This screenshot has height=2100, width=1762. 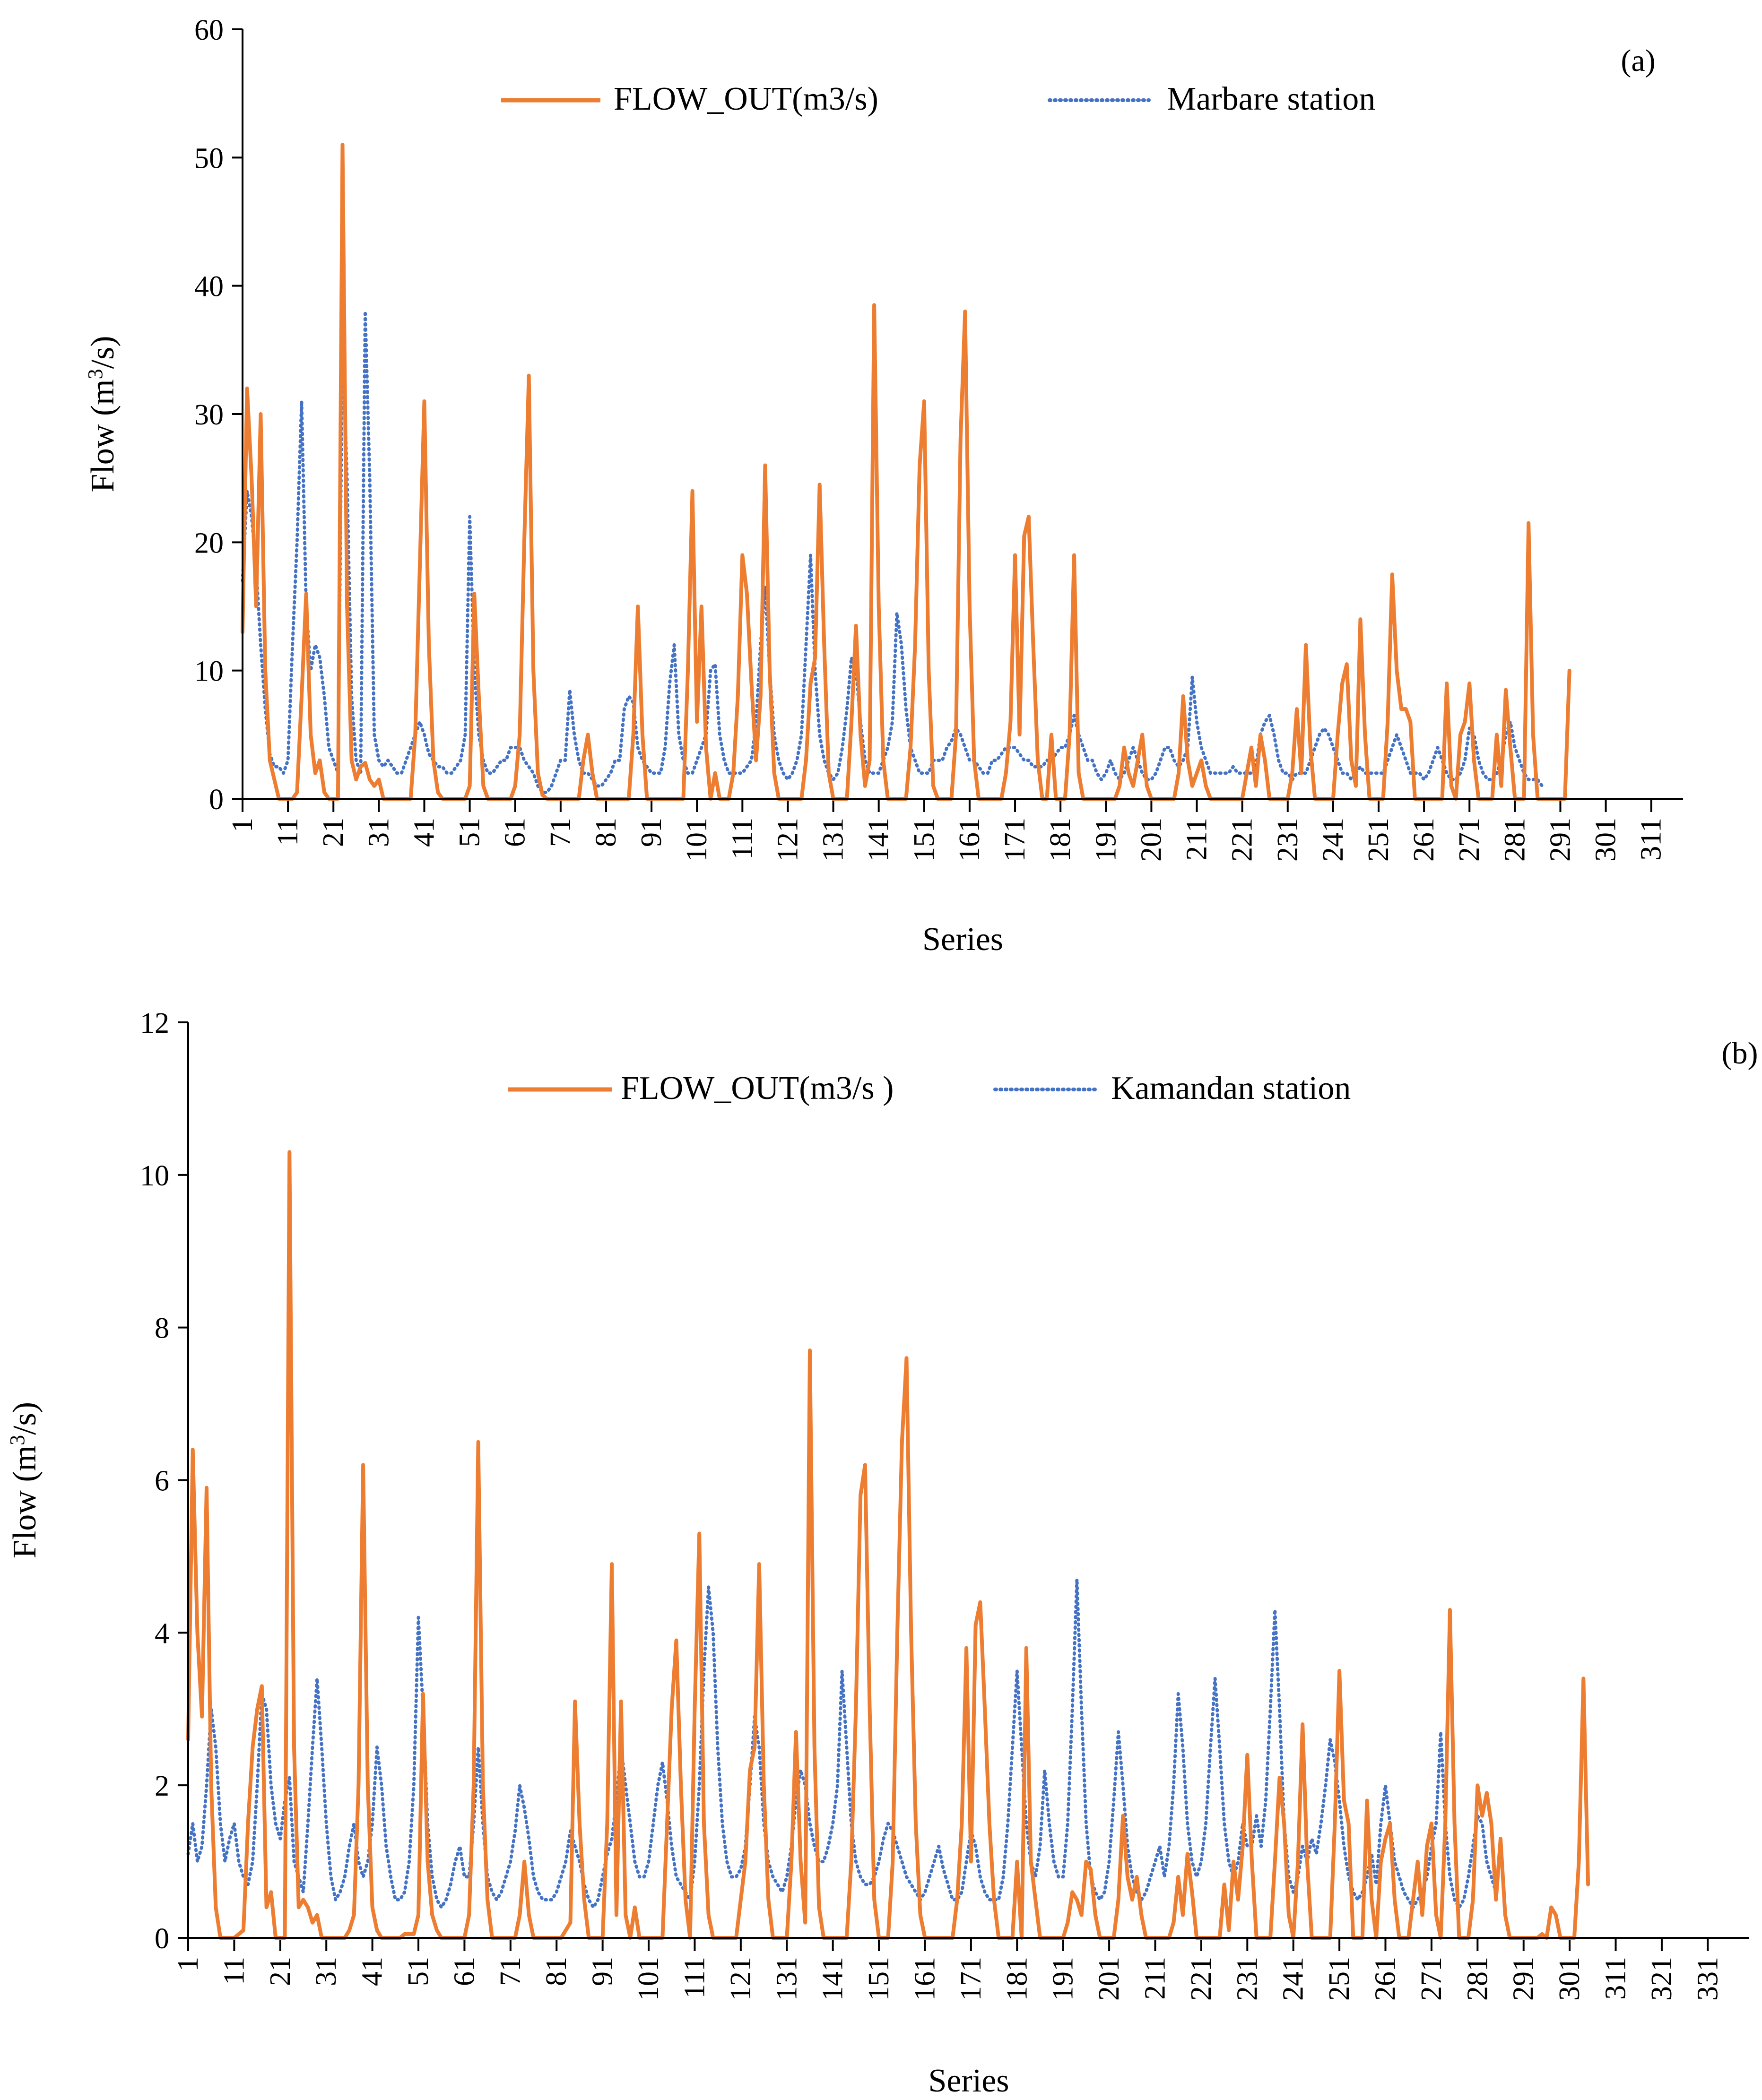 I want to click on x-tick-label: 191, so click(x=1106, y=840).